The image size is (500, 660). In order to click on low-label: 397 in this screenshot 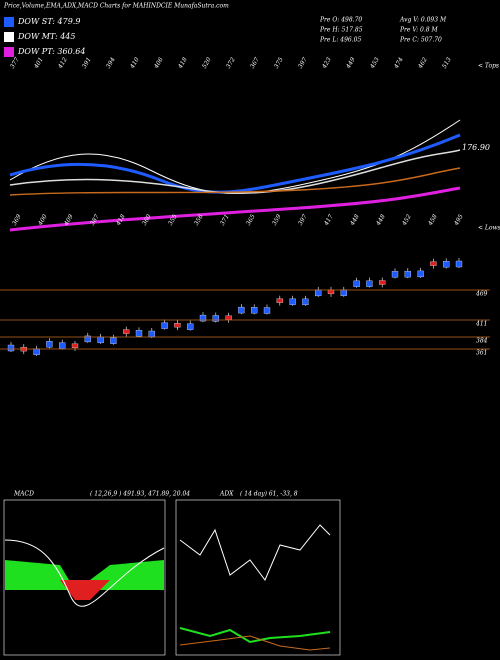, I will do `click(303, 220)`.